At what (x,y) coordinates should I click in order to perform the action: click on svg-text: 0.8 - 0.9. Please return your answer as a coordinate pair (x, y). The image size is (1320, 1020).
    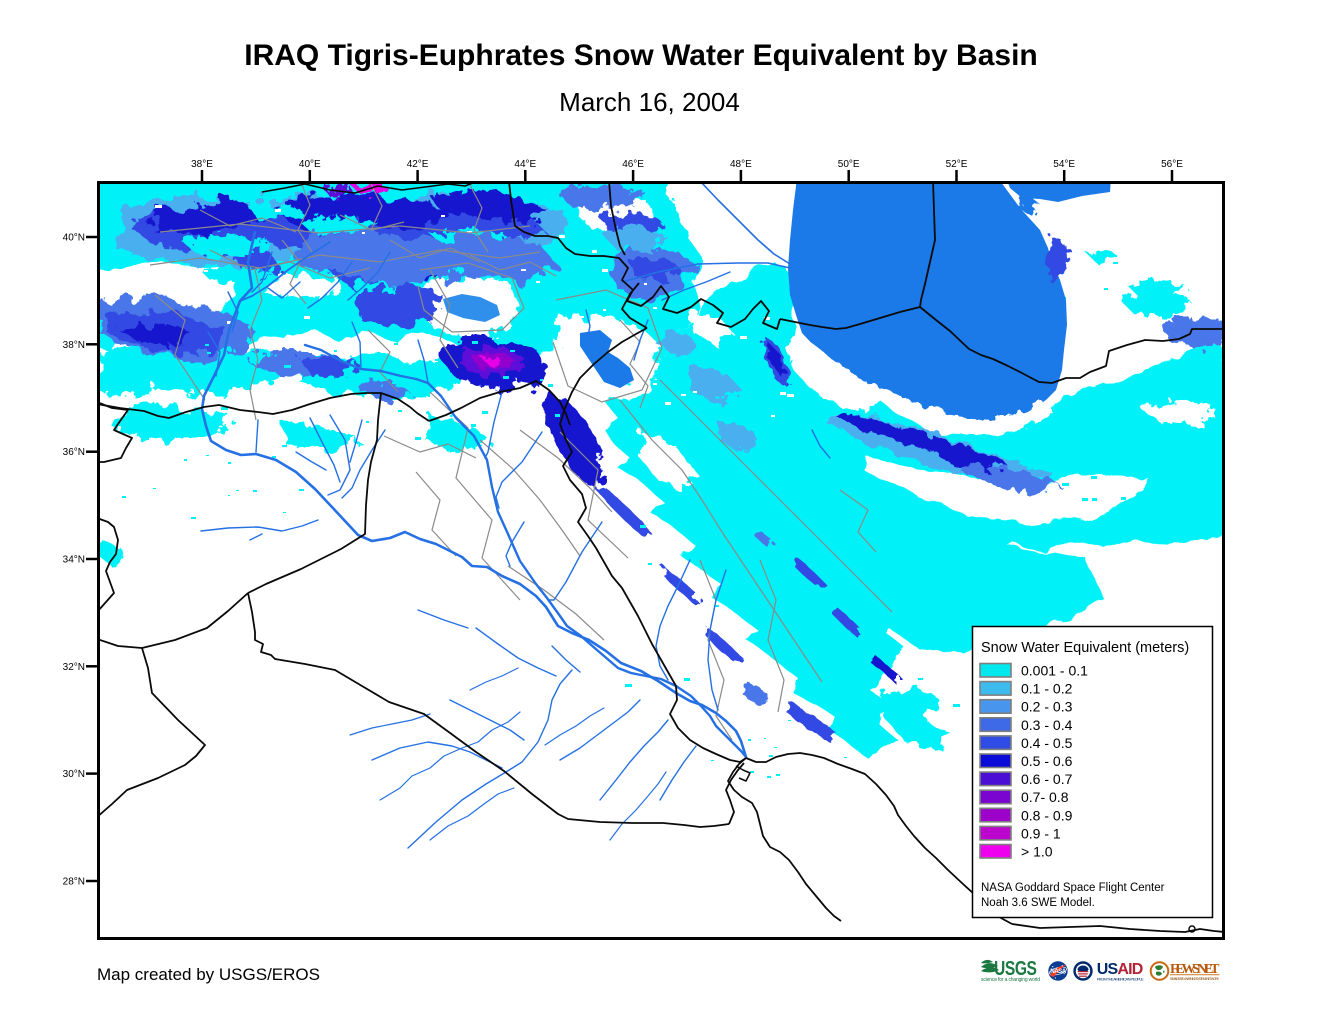
    Looking at the image, I should click on (1047, 815).